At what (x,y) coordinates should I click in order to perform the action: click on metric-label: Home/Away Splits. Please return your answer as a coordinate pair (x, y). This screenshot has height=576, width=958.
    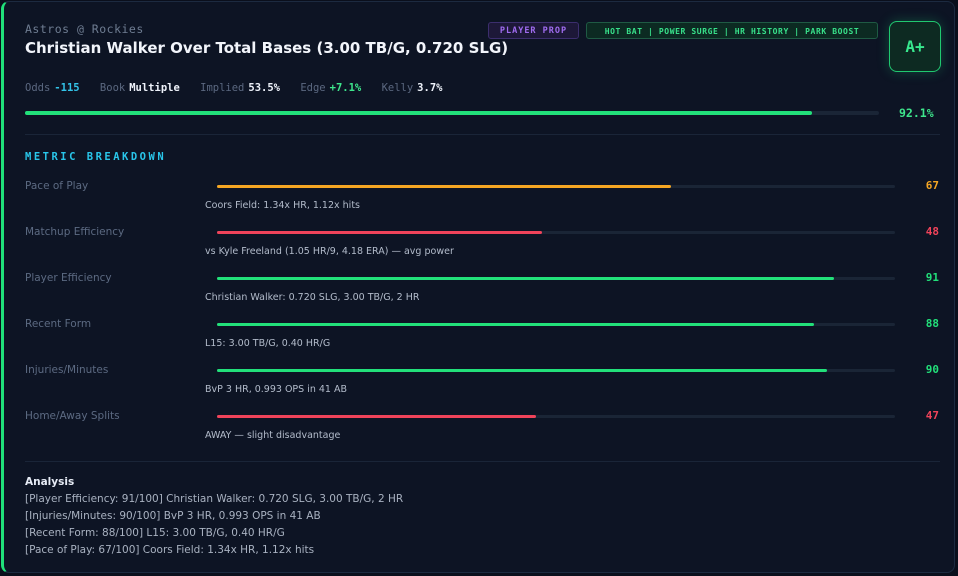
    Looking at the image, I should click on (72, 416).